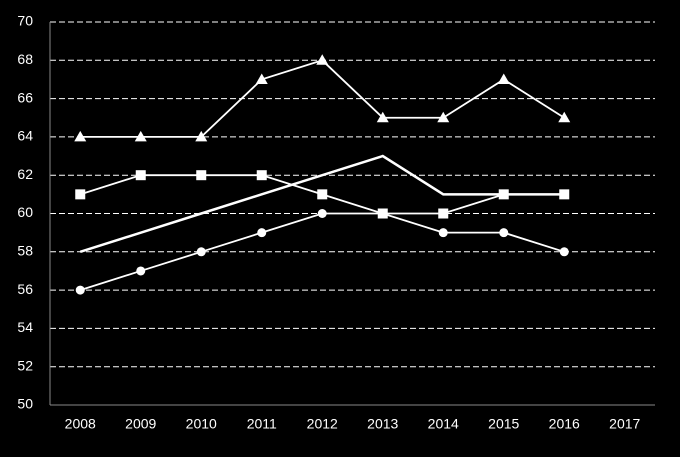 The height and width of the screenshot is (457, 680). Describe the element at coordinates (564, 424) in the screenshot. I see `x-tick-label: 2016` at that location.